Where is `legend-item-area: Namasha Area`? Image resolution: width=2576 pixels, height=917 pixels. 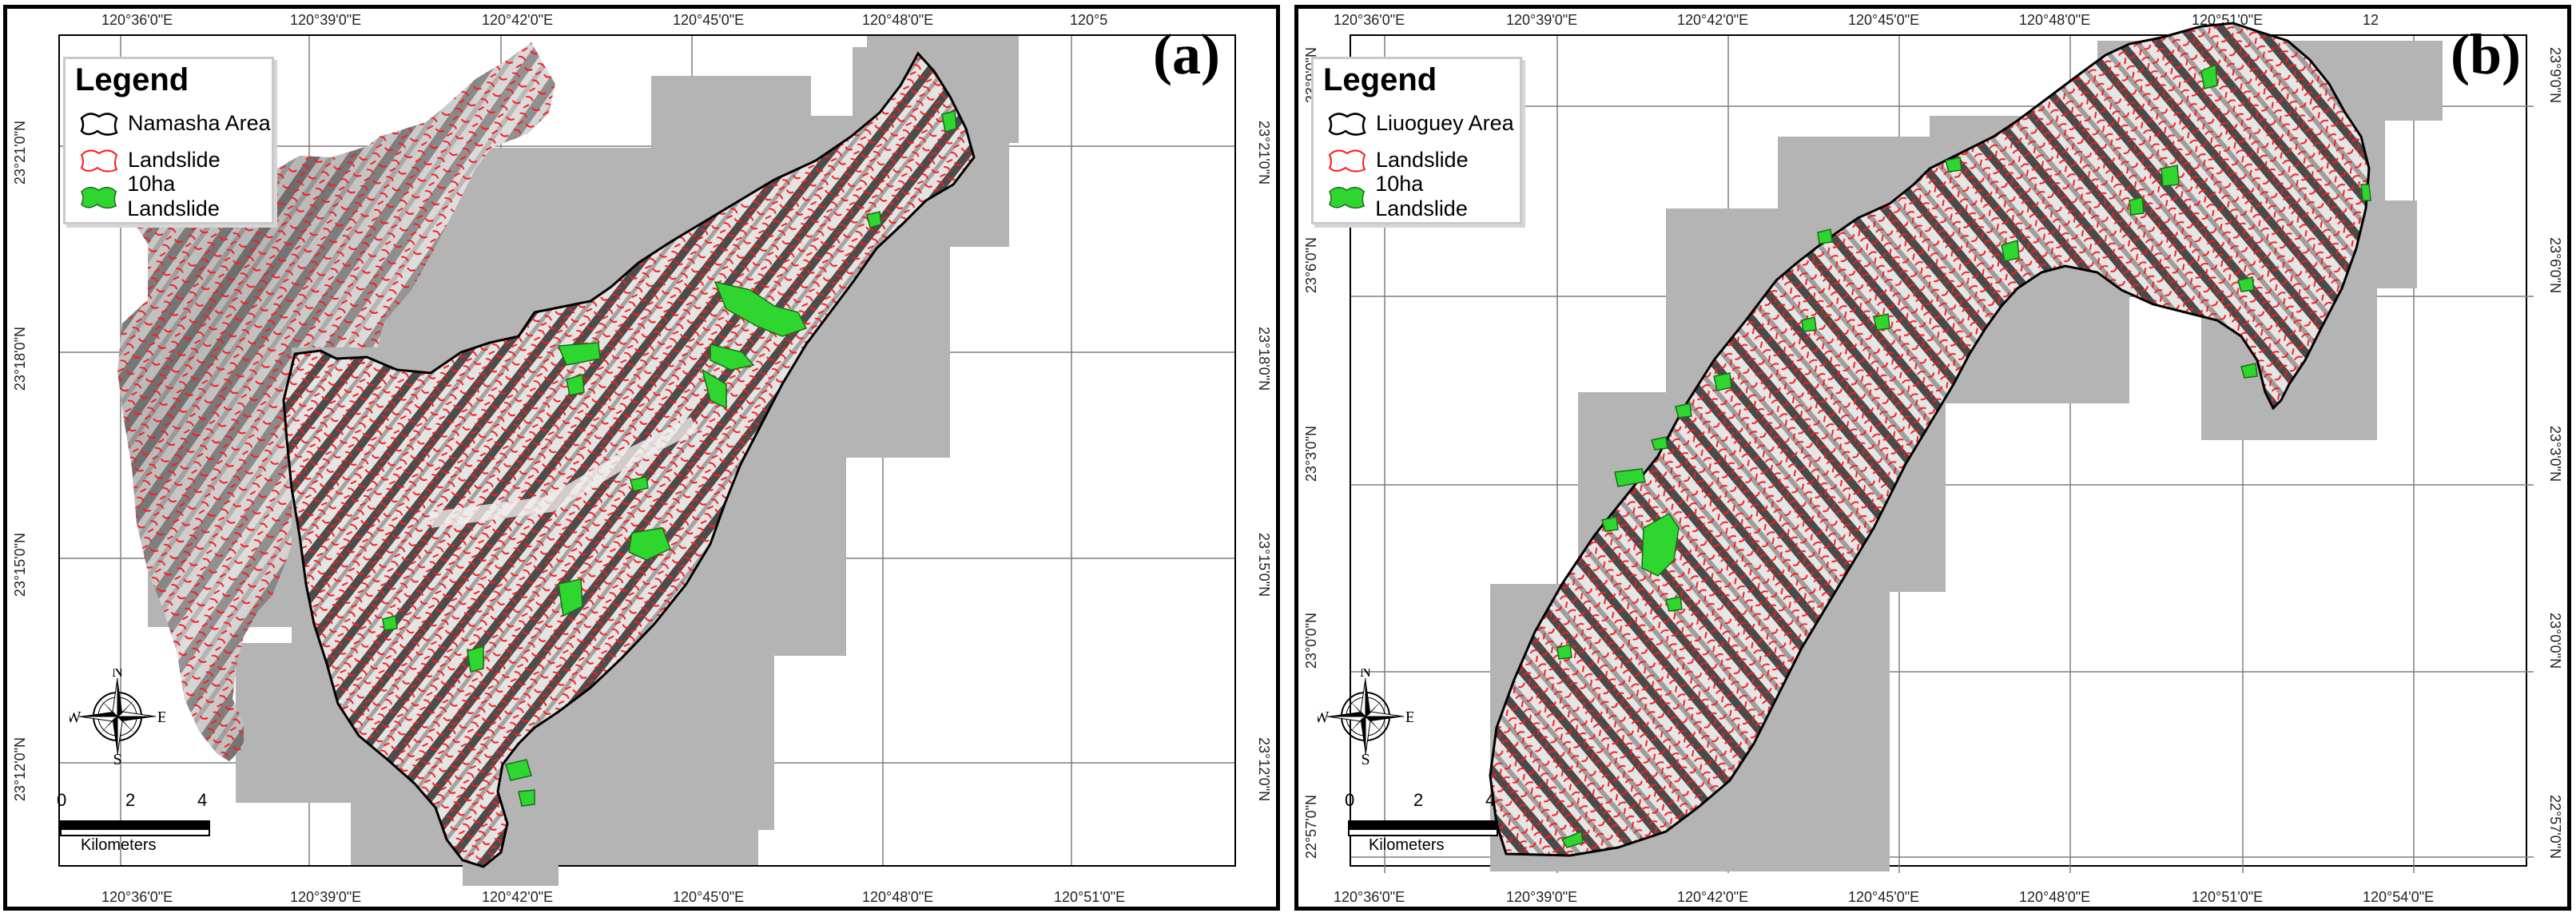
legend-item-area: Namasha Area is located at coordinates (174, 123).